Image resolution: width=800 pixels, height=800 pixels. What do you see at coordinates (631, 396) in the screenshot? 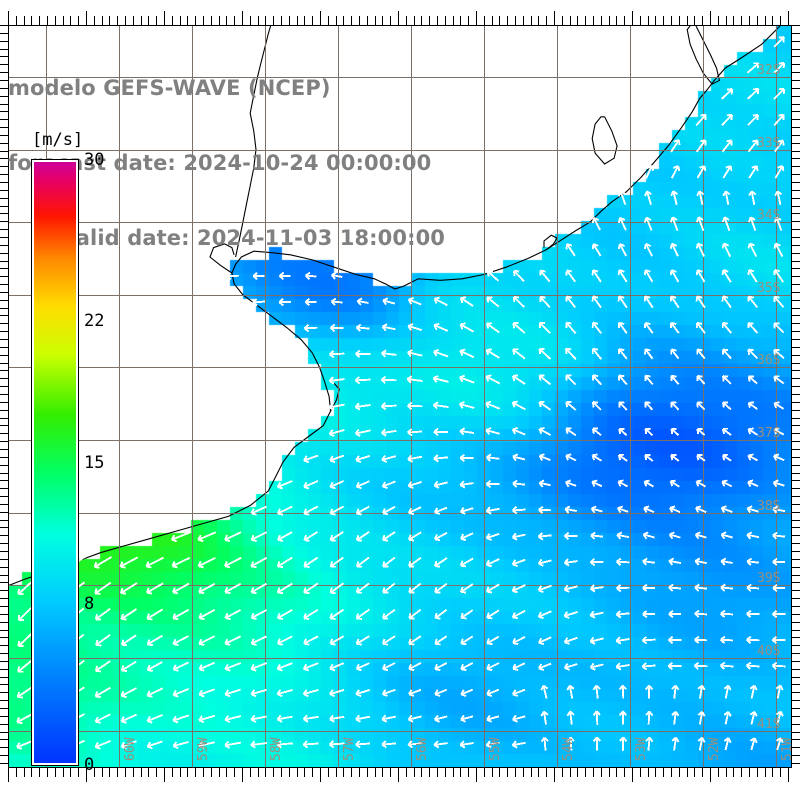
I see `gridline-lon-53W` at bounding box center [631, 396].